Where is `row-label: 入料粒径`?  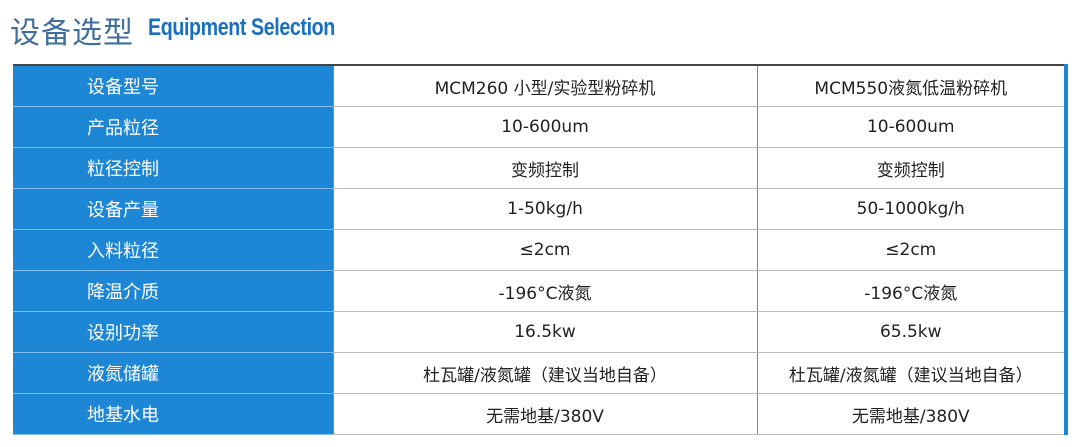
row-label: 入料粒径 is located at coordinates (173, 250).